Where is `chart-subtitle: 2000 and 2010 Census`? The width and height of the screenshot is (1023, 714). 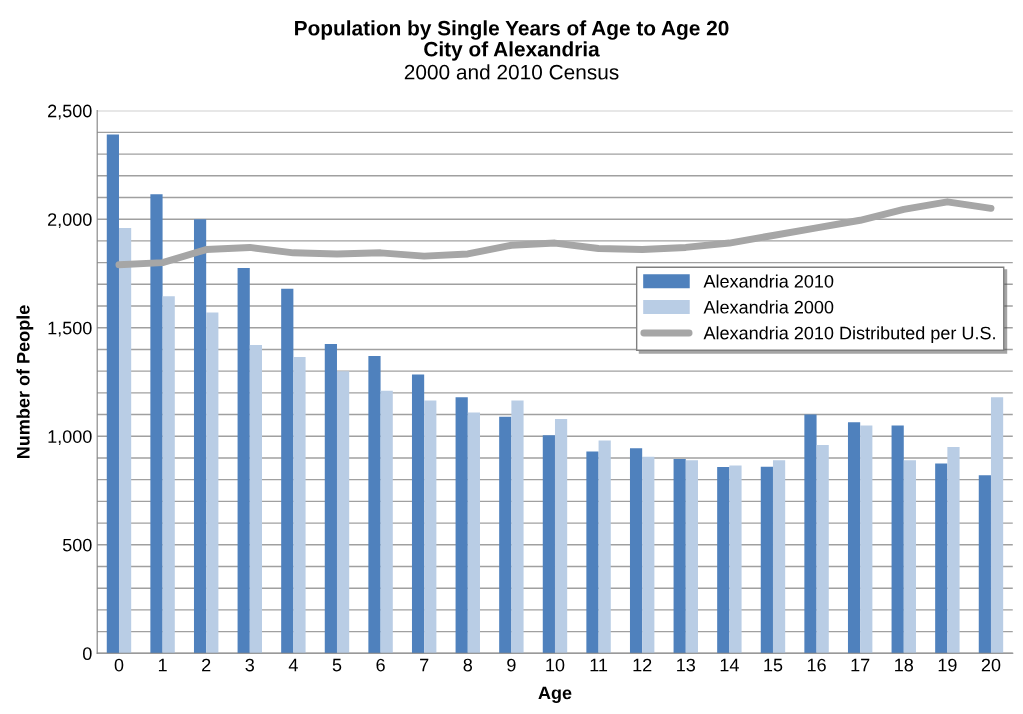
chart-subtitle: 2000 and 2010 Census is located at coordinates (511, 72).